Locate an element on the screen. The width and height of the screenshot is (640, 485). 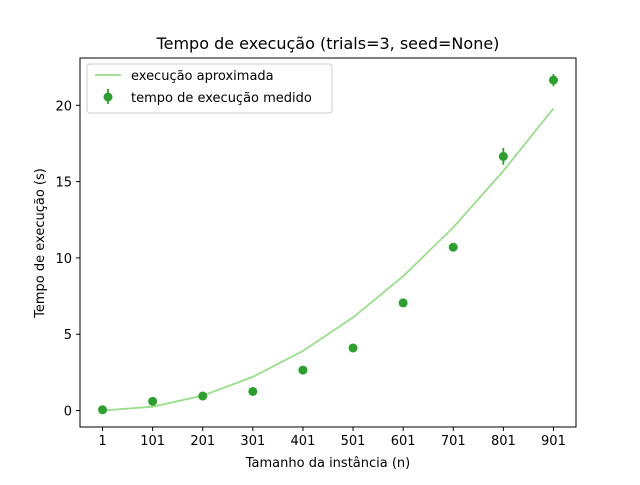
x-axis-label: Tamanho da instância (n) is located at coordinates (327, 463).